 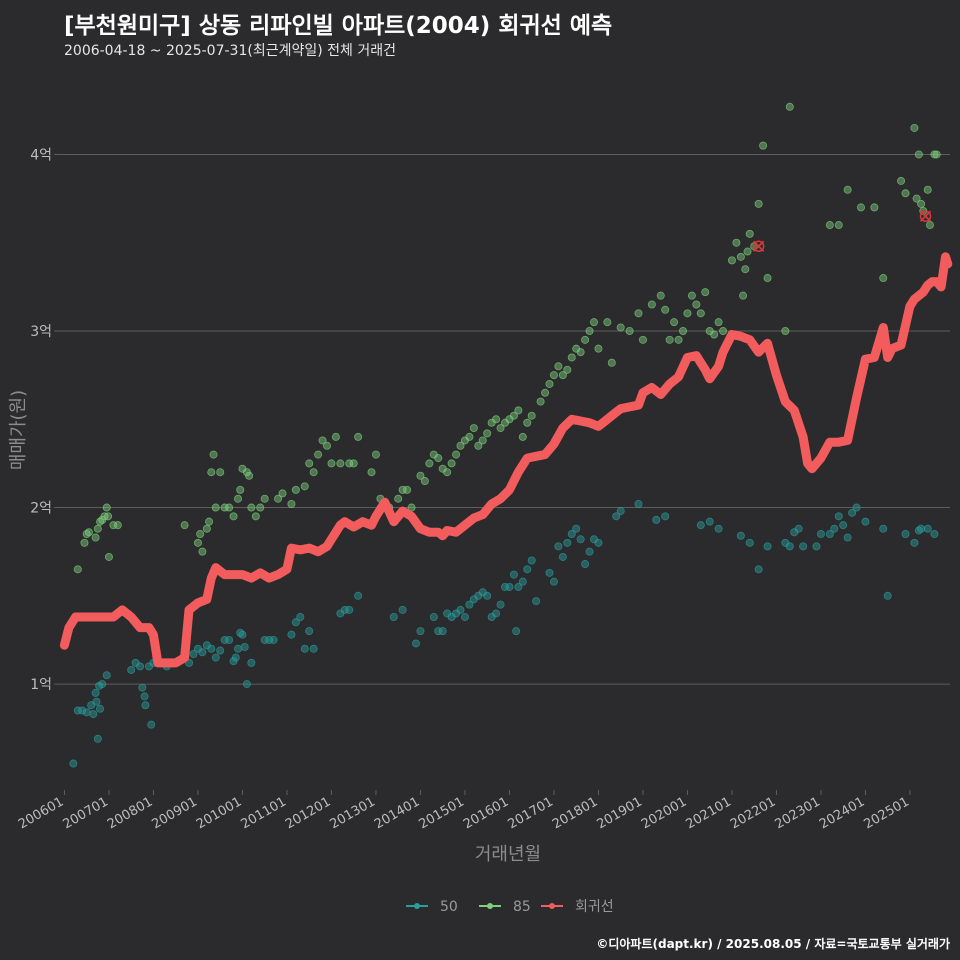 I want to click on legend-swatch-dot, so click(x=417, y=906).